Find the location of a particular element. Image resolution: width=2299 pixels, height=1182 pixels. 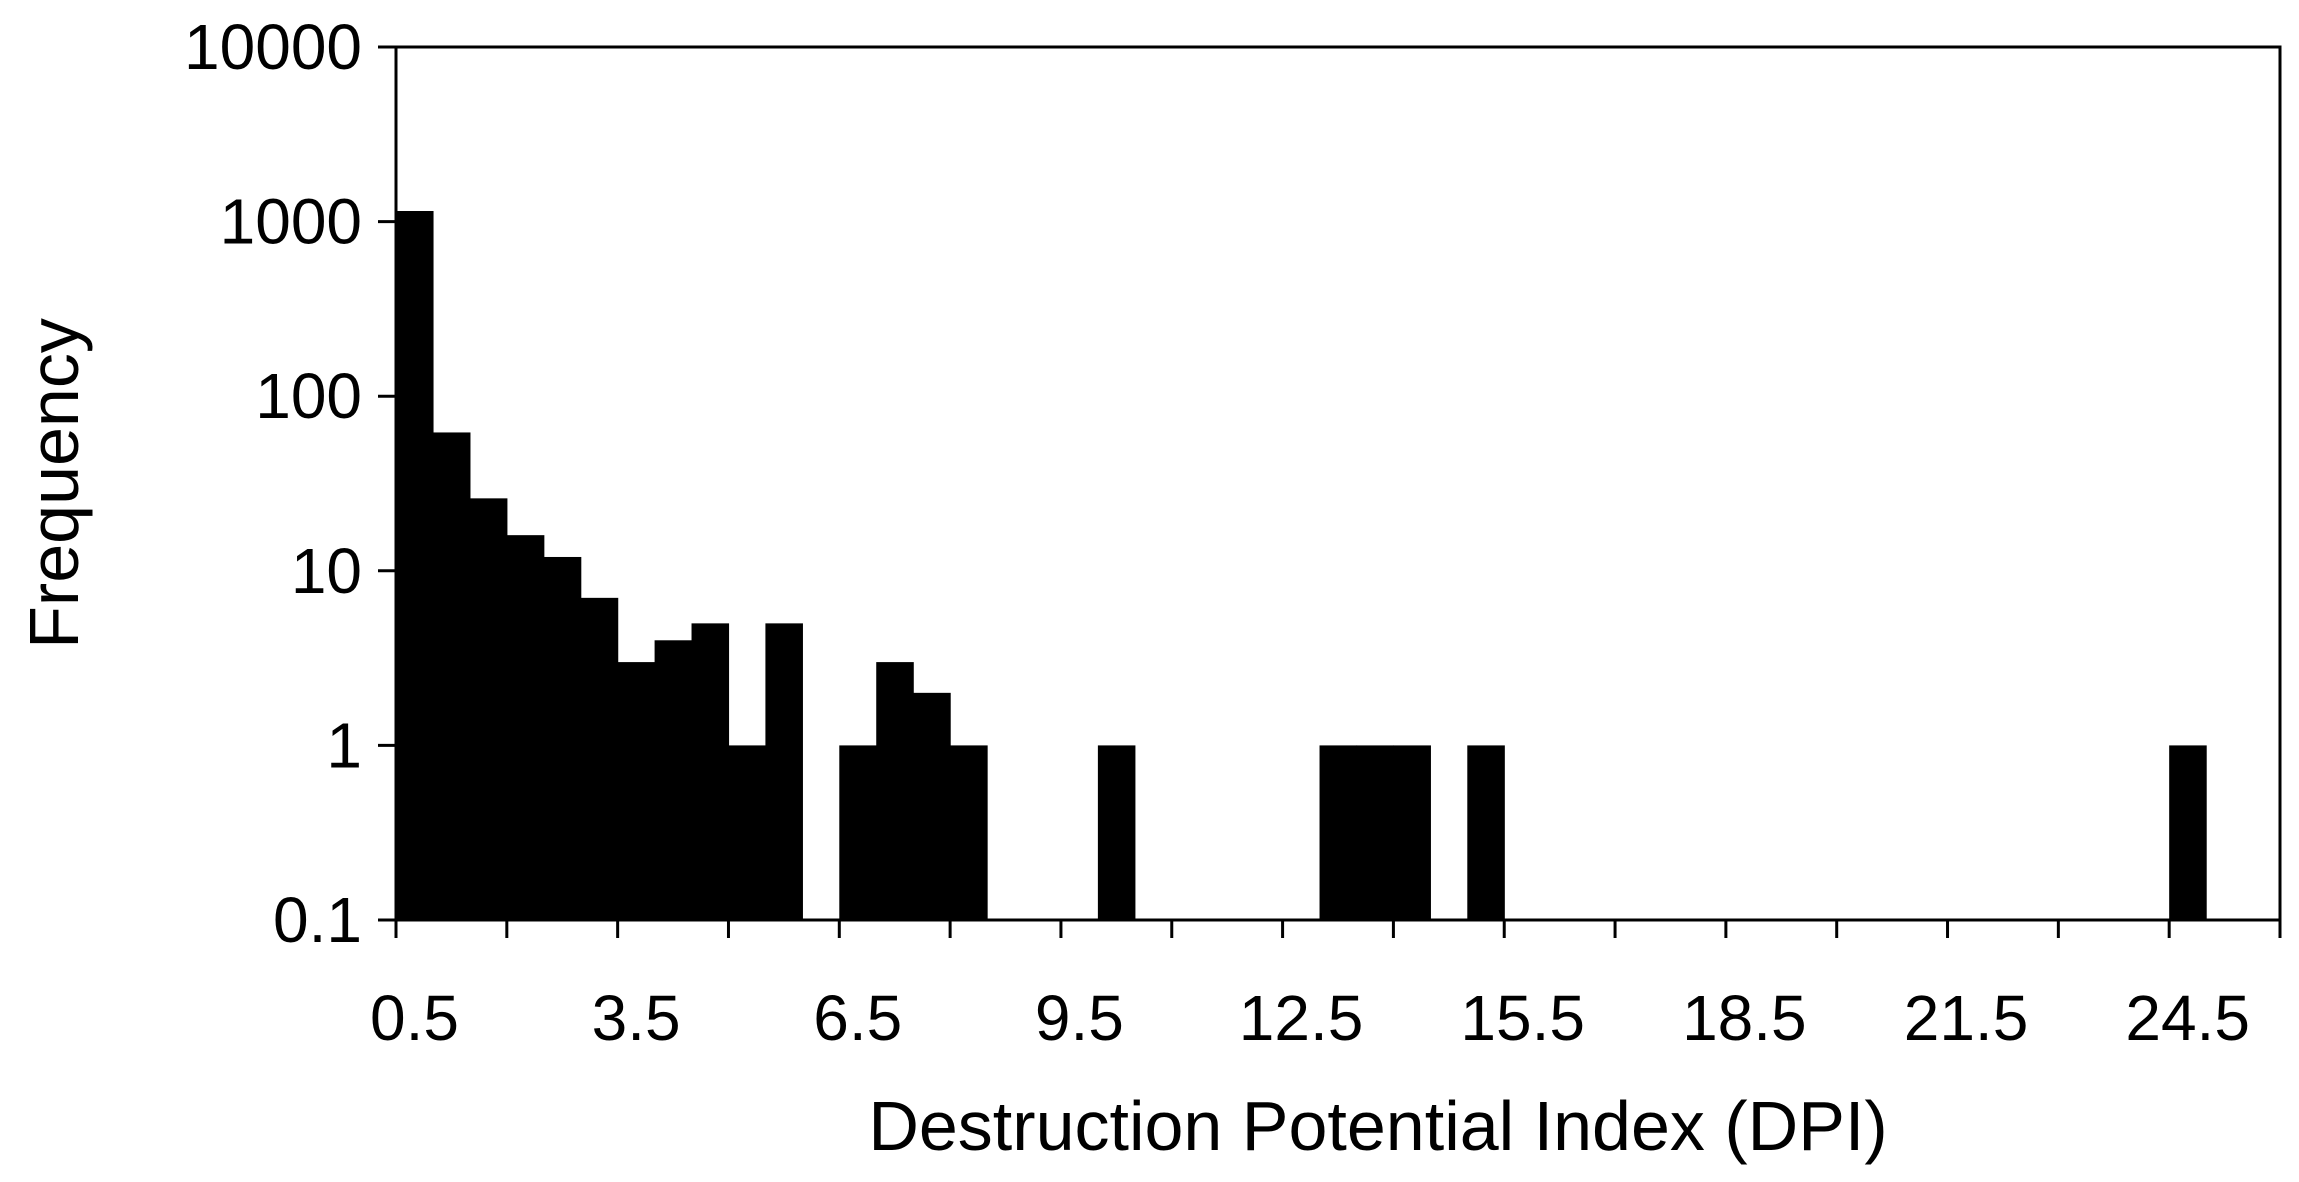

x-tick-label: 0.5 is located at coordinates (414, 1018).